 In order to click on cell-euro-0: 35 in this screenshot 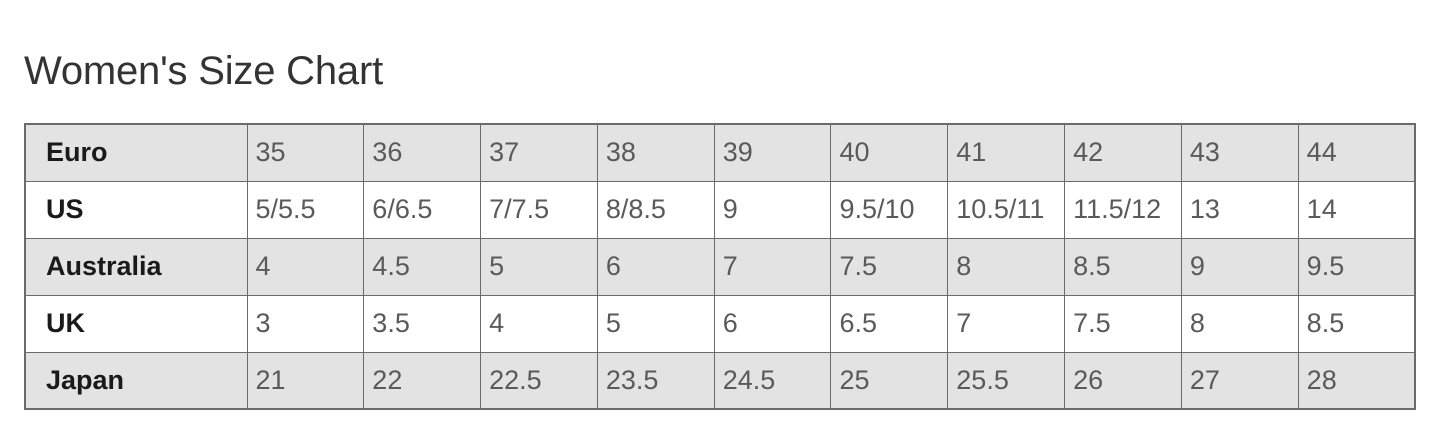, I will do `click(305, 152)`.